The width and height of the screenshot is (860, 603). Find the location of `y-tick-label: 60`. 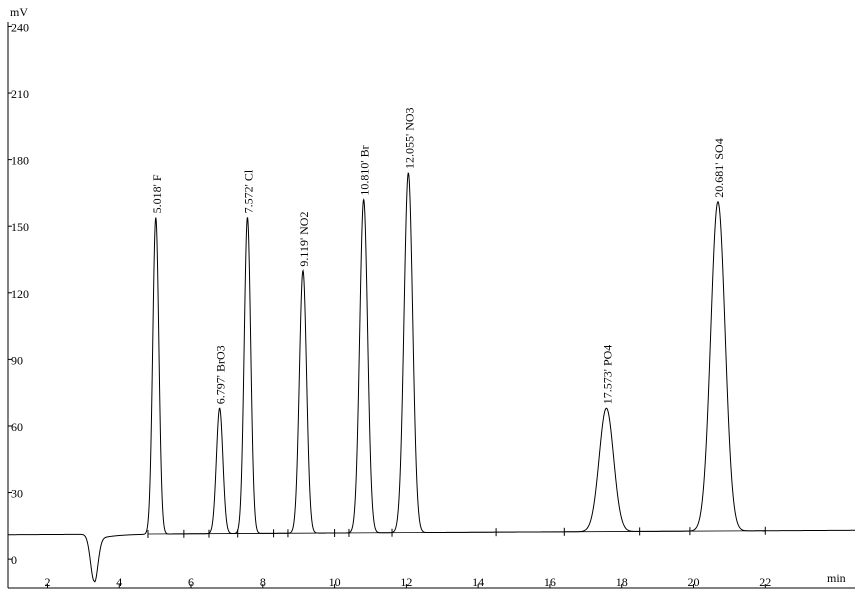

y-tick-label: 60 is located at coordinates (17, 427).